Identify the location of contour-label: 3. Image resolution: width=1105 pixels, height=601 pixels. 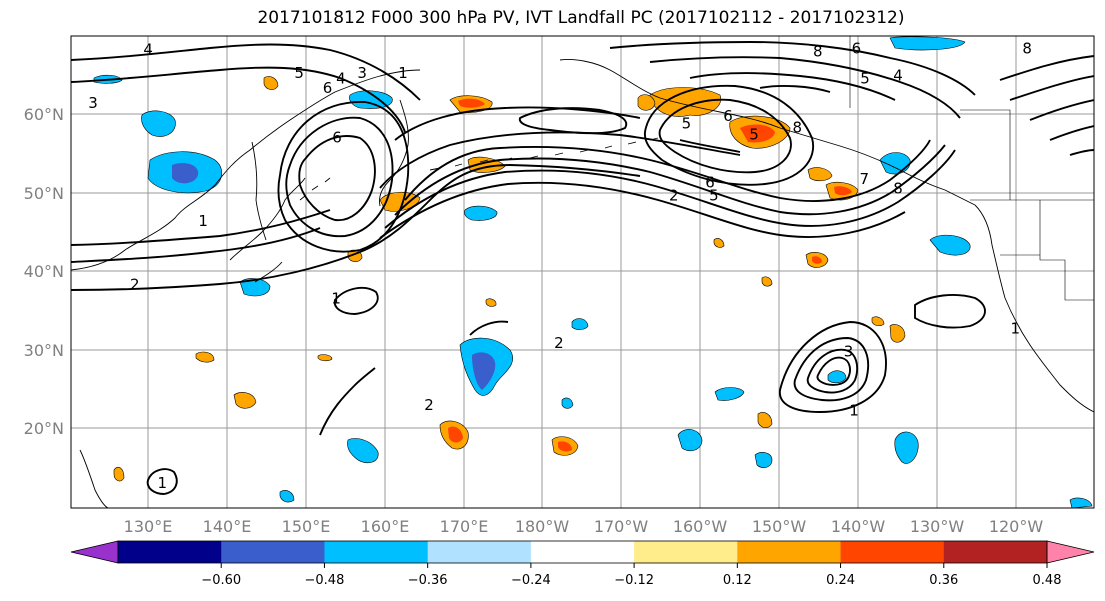
(93, 103).